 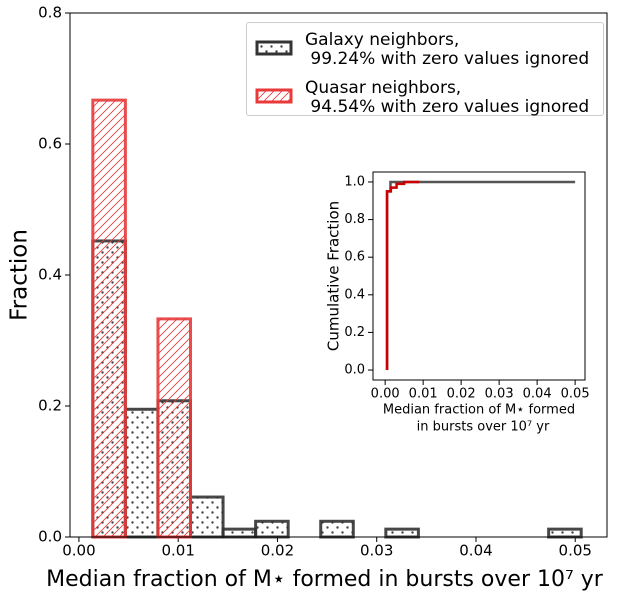 I want to click on y-tick-label: 1.0, so click(x=354, y=181).